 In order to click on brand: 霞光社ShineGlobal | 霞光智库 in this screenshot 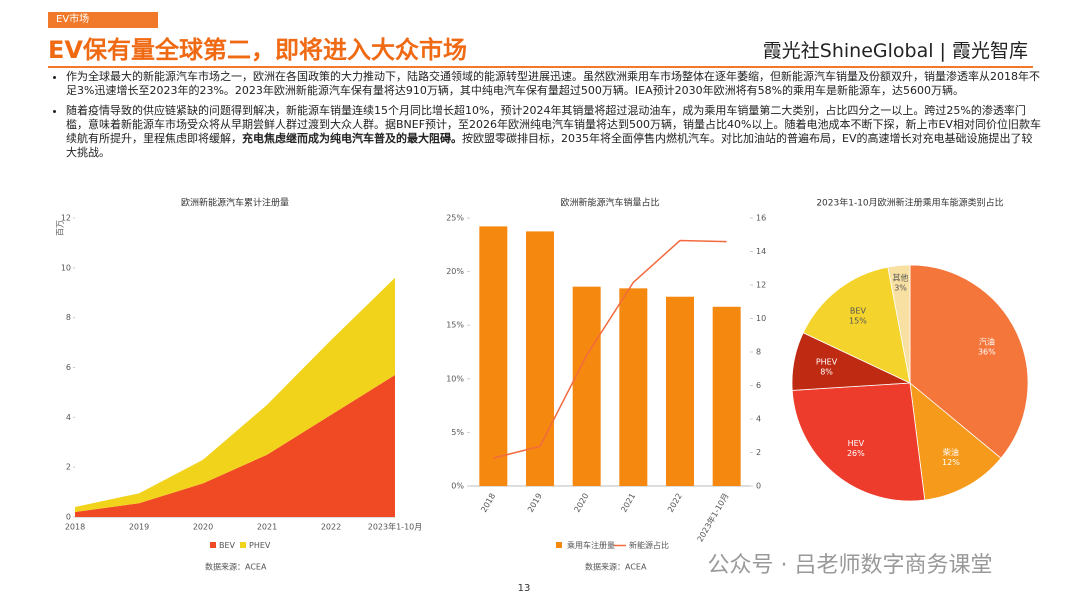, I will do `click(895, 51)`.